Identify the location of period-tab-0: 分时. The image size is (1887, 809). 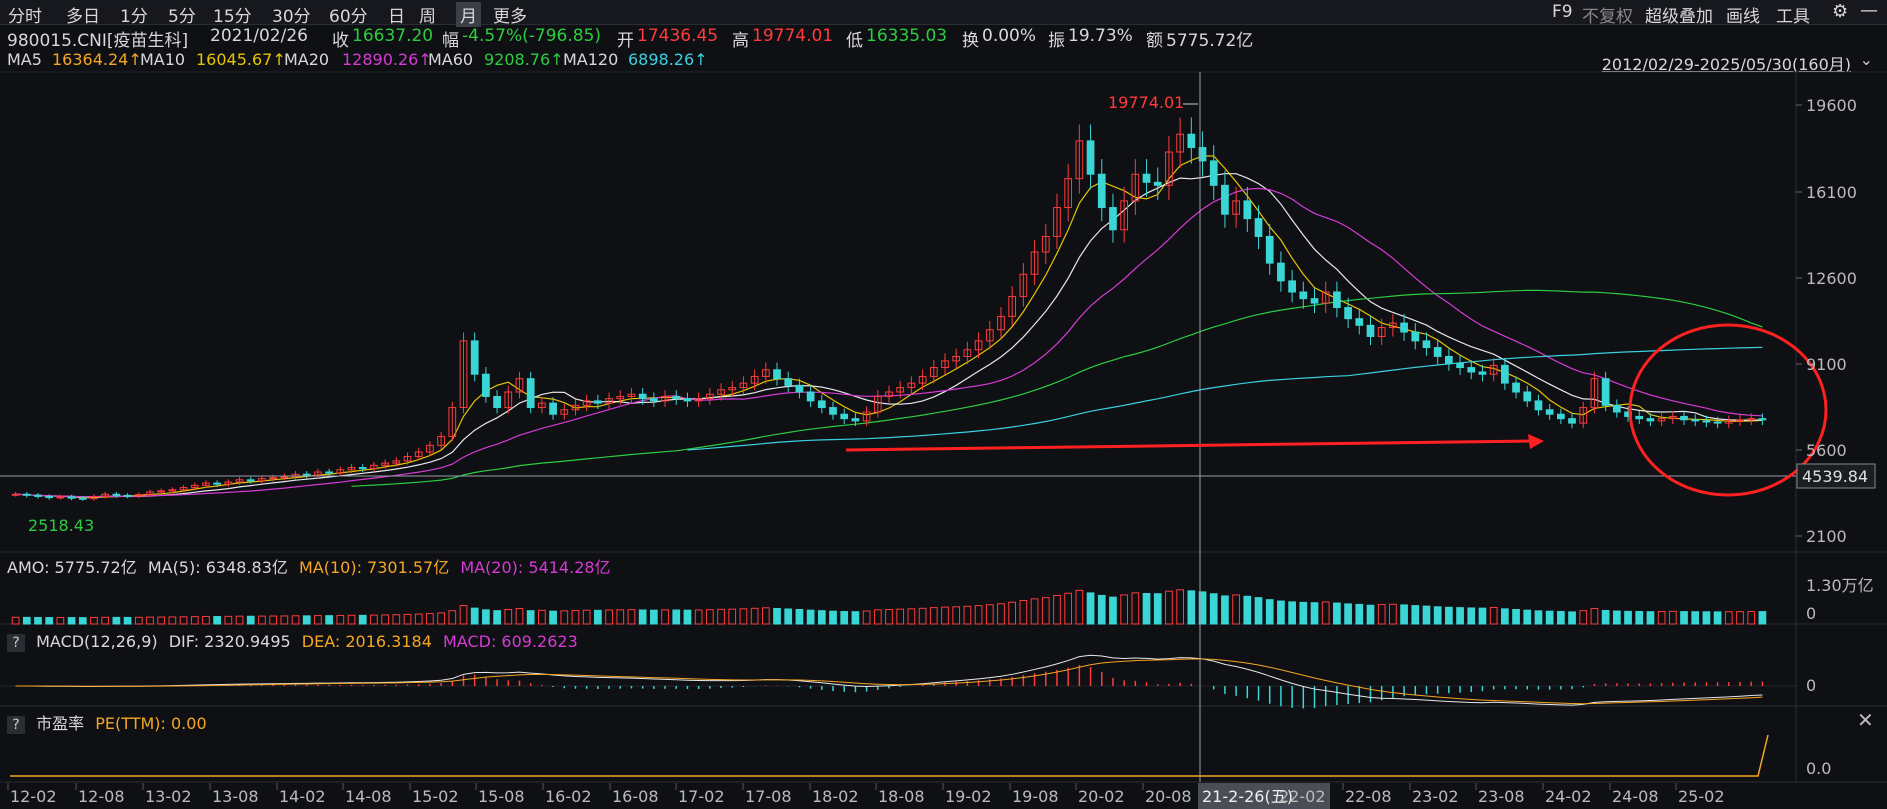
(25, 17).